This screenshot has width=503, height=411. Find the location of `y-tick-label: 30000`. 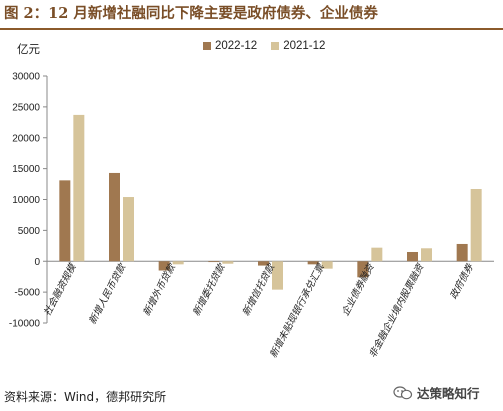

y-tick-label: 30000 is located at coordinates (26, 77).